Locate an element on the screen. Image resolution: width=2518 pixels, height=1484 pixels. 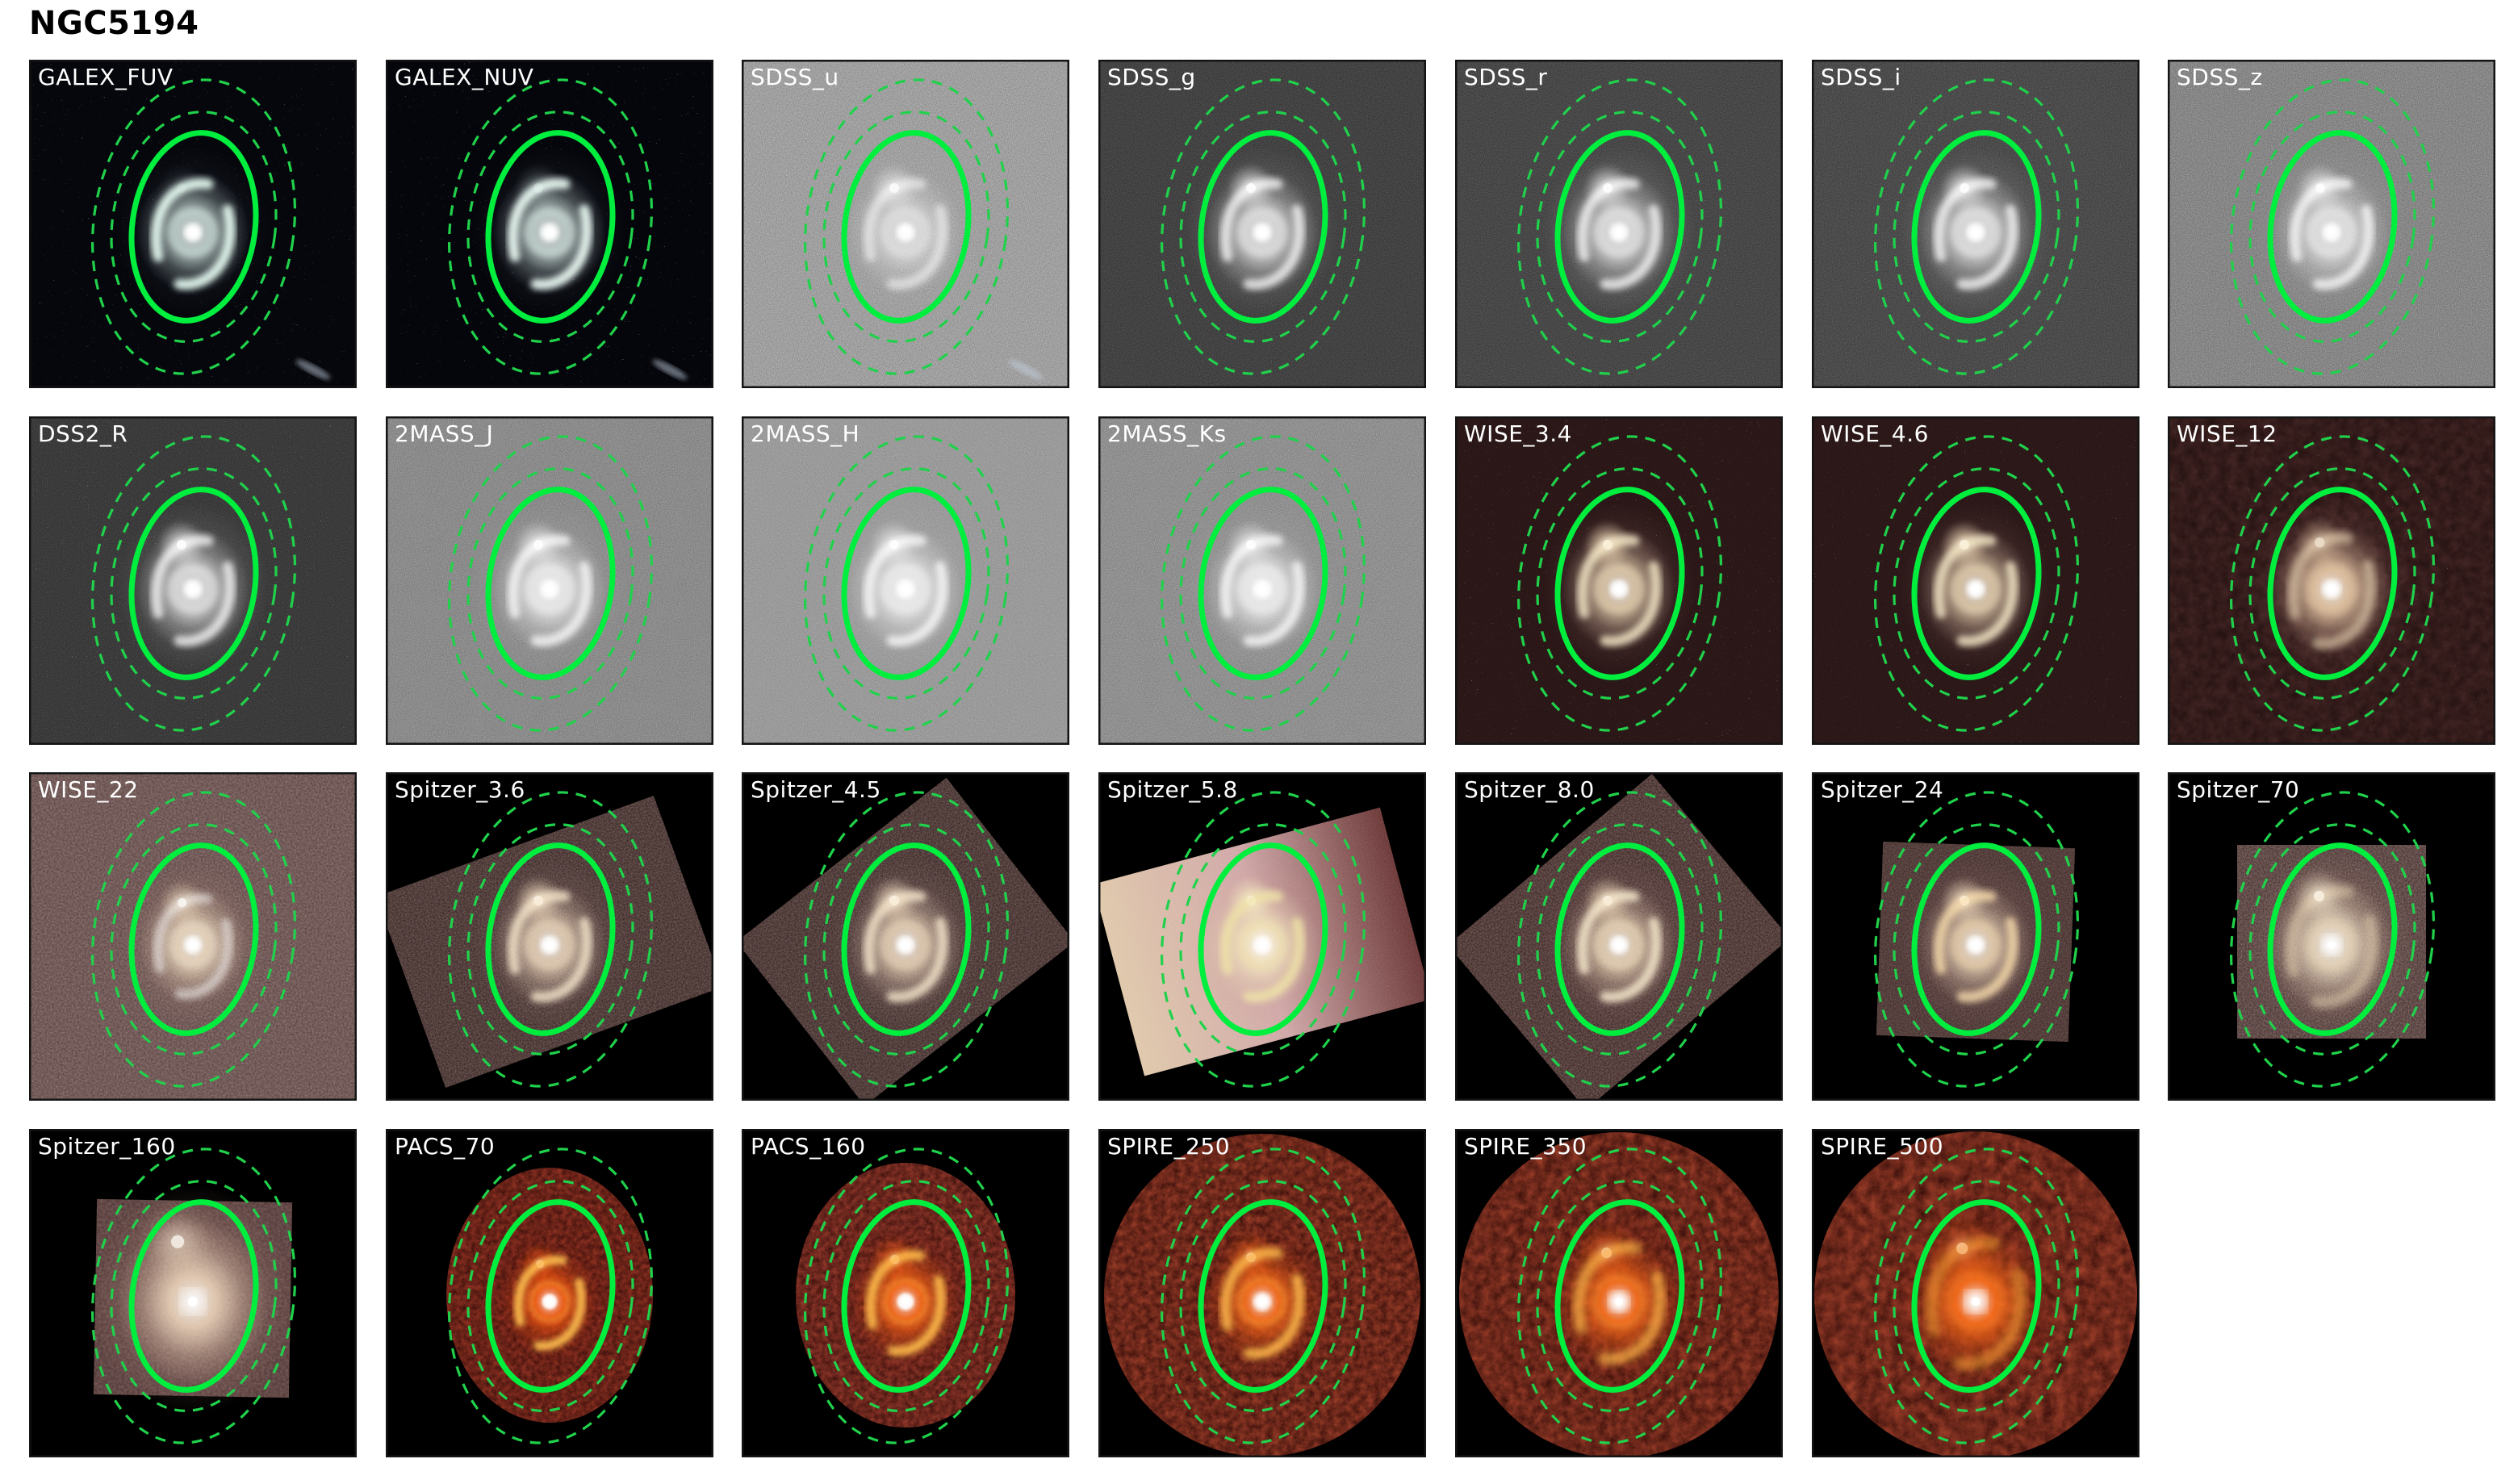
panel-wise-22: WISE_22 is located at coordinates (193, 937).